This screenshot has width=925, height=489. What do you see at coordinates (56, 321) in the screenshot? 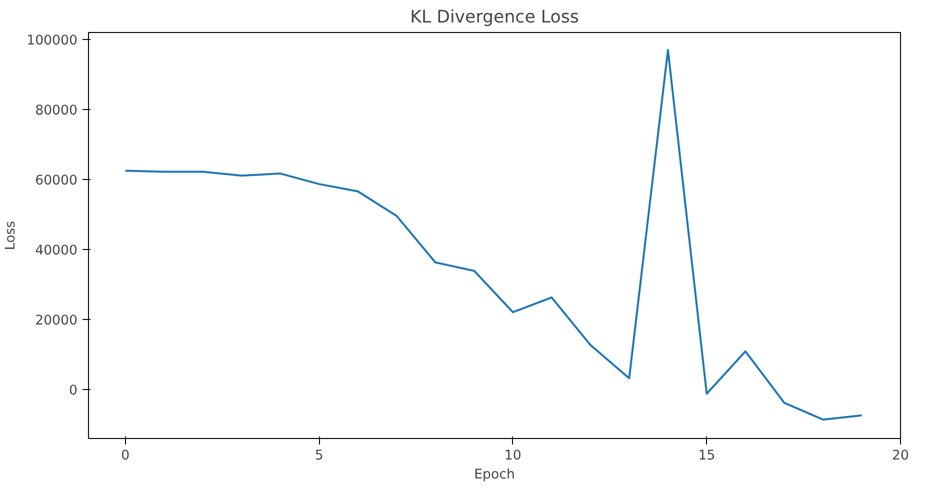
I see `y-tick-label: 20000` at bounding box center [56, 321].